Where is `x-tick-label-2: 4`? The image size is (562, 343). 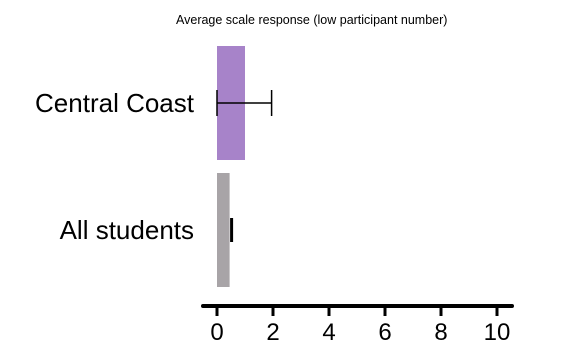
x-tick-label-2: 4 is located at coordinates (328, 331).